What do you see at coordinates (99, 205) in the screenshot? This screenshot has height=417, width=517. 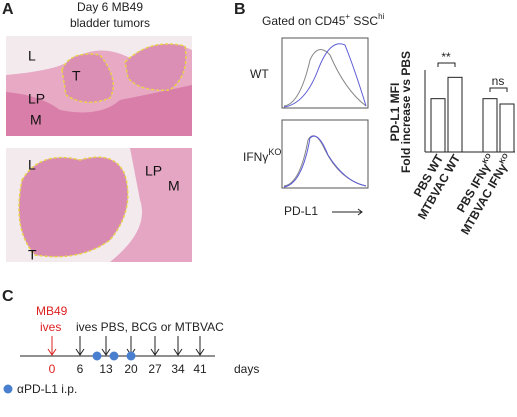 I see `histology-bottom: L LP M T` at bounding box center [99, 205].